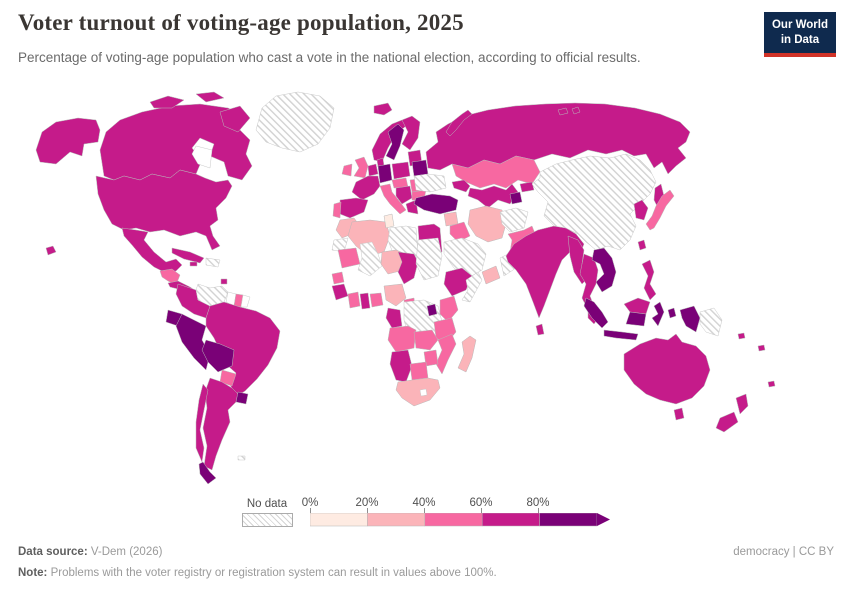 The height and width of the screenshot is (600, 850). Describe the element at coordinates (376, 300) in the screenshot. I see `region-togo-benin` at that location.